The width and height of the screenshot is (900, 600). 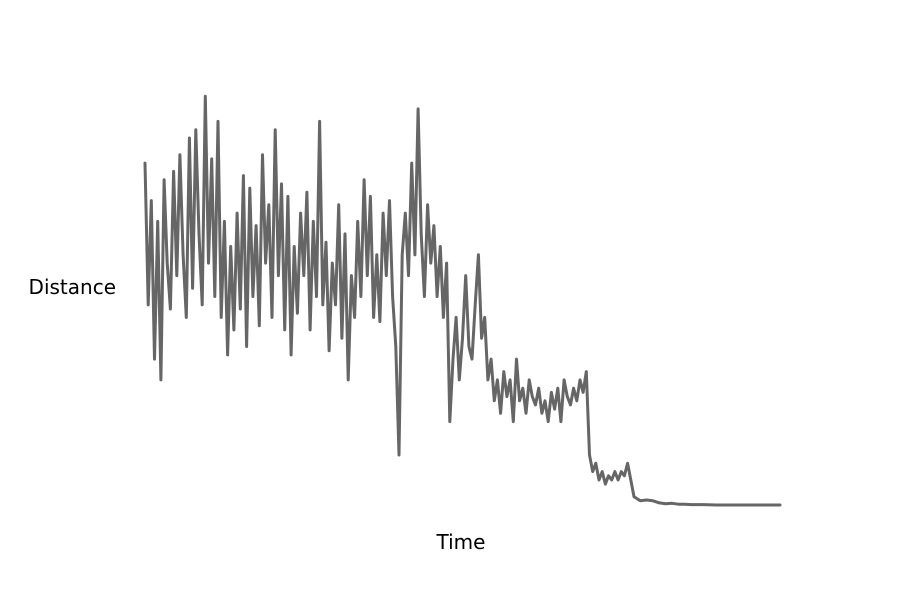 I want to click on y-axis-label: Distance, so click(x=72, y=287).